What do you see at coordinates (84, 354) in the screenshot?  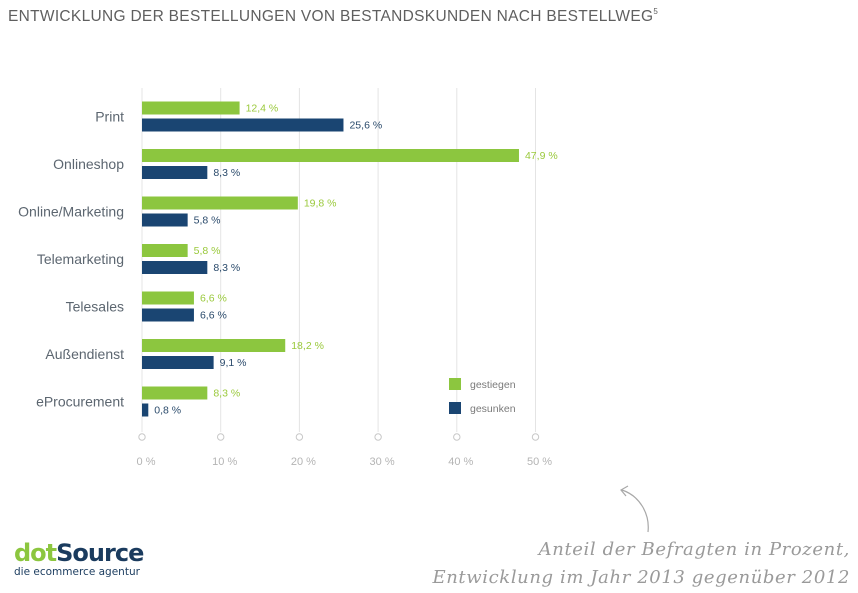 I see `category-label: Außendienst` at bounding box center [84, 354].